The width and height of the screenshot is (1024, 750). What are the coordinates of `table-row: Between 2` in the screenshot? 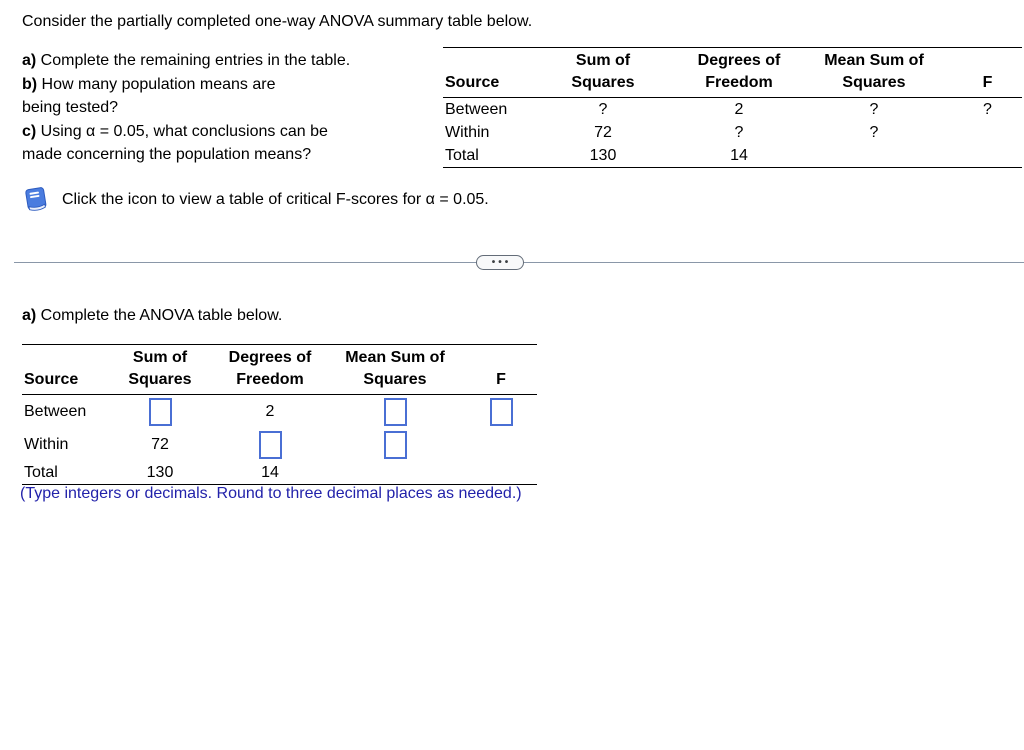 It's located at (279, 412).